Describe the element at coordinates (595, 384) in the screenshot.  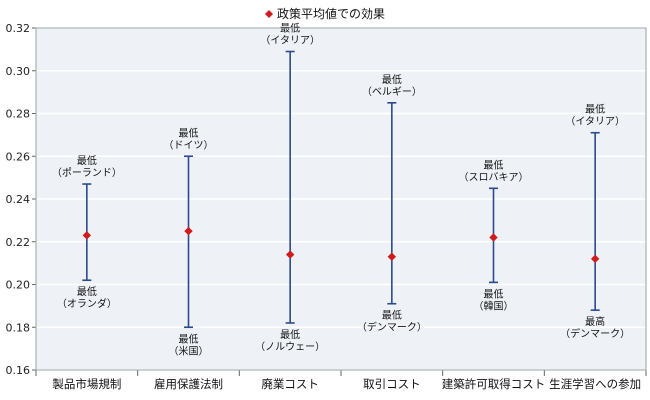
I see `x-category-label: 生涯学習への参加` at that location.